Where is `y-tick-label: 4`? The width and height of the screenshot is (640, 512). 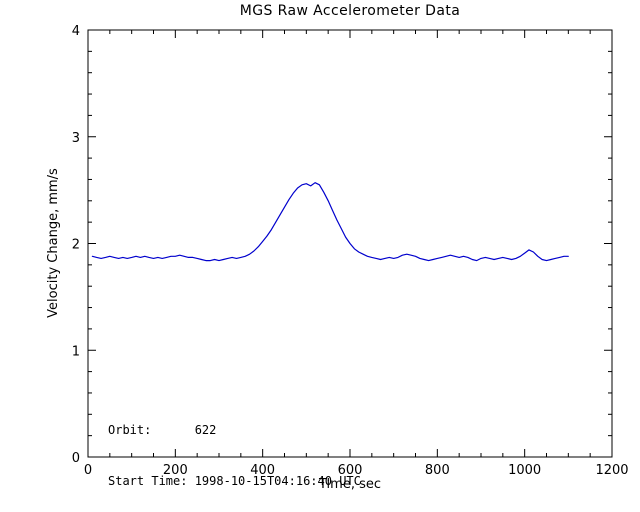
y-tick-label: 4 is located at coordinates (76, 31).